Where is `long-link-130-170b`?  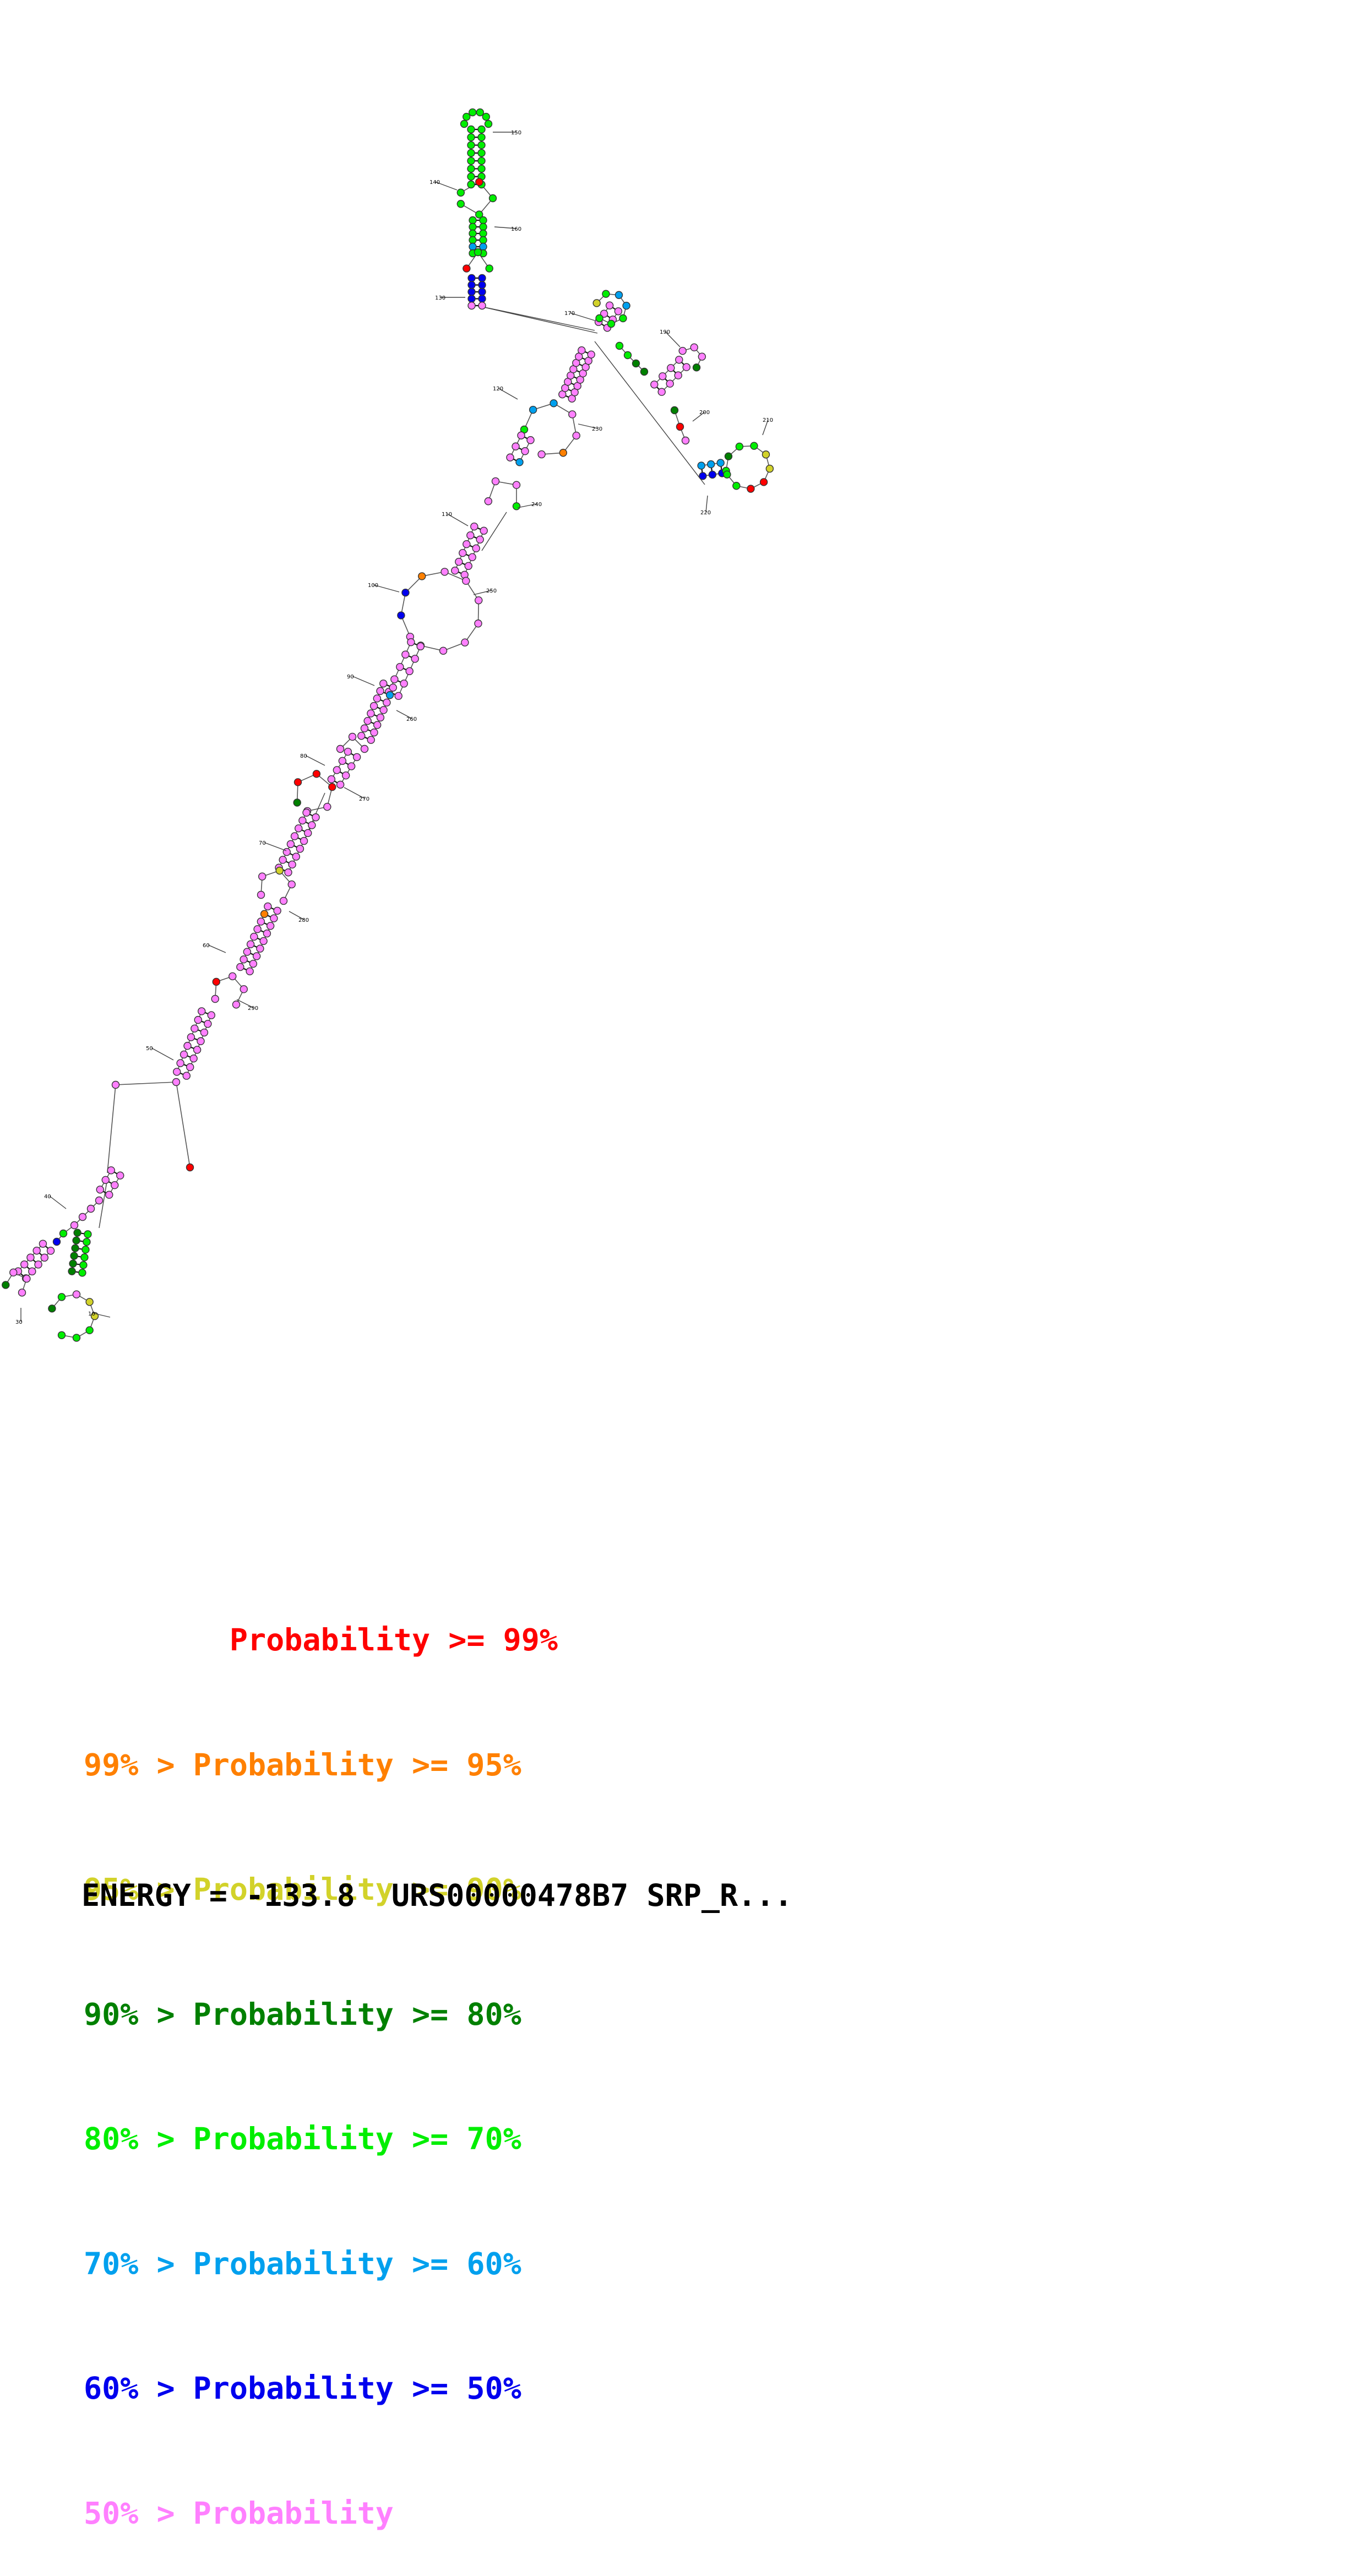
long-link-130-170b is located at coordinates (535, 318).